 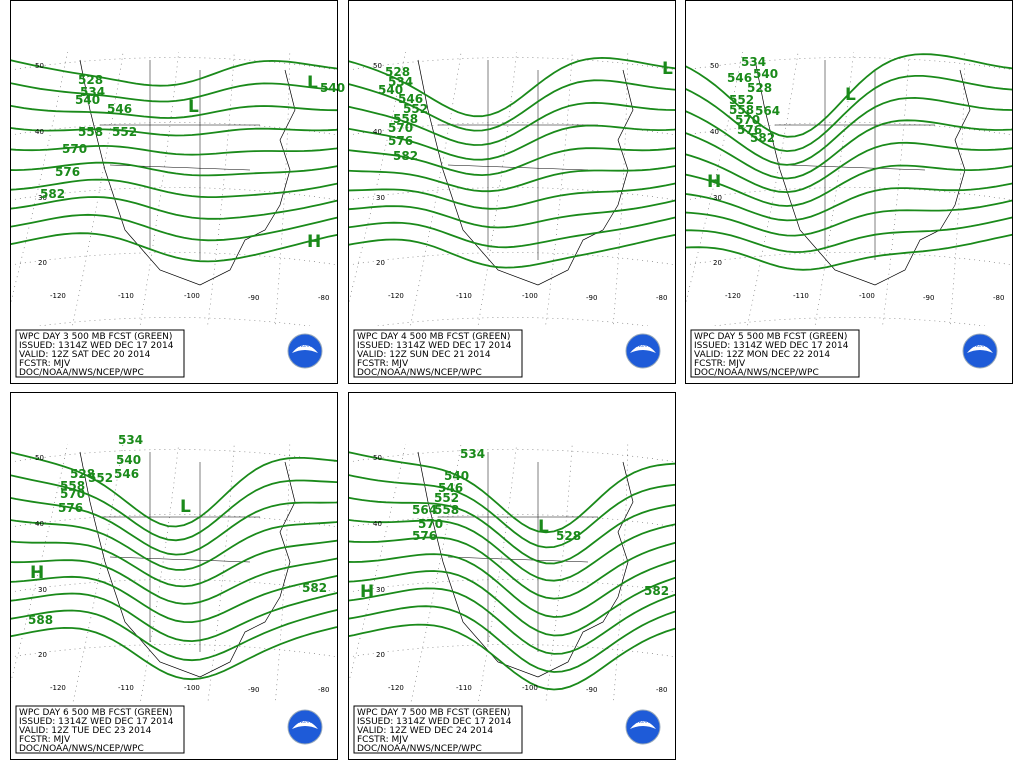 What do you see at coordinates (433, 713) in the screenshot?
I see `caption-line: WPC DAY 7 500 MB FCST (GREEN)` at bounding box center [433, 713].